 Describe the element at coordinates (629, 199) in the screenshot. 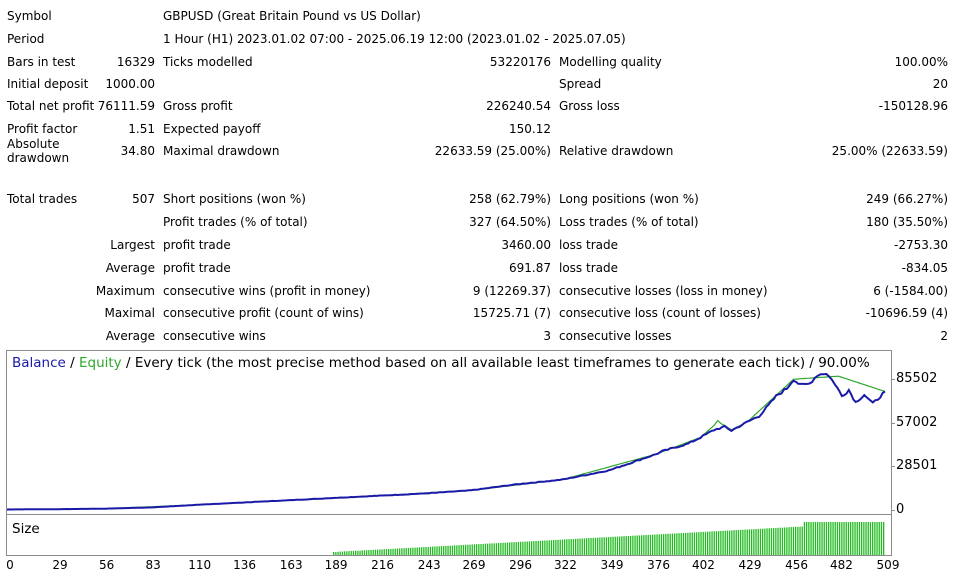

I see `report-row-7-c5: Long positions (won %)` at that location.